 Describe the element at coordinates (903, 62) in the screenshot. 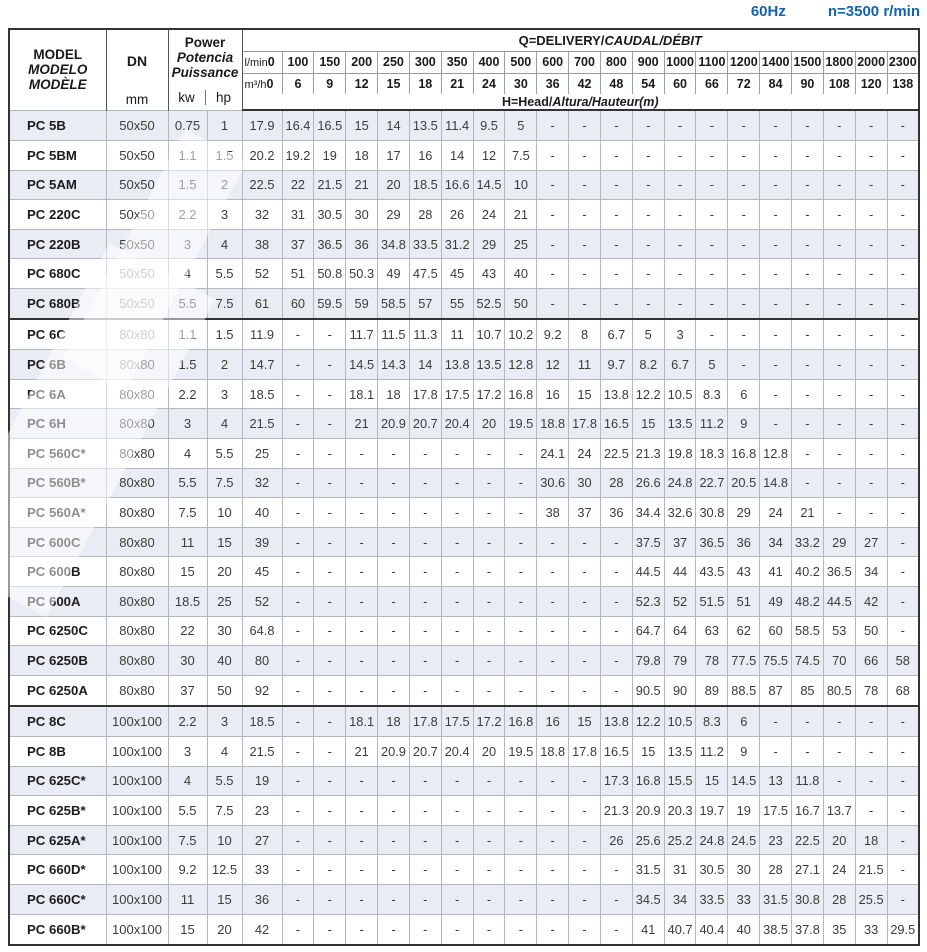

I see `lmin-tick: 2300` at that location.